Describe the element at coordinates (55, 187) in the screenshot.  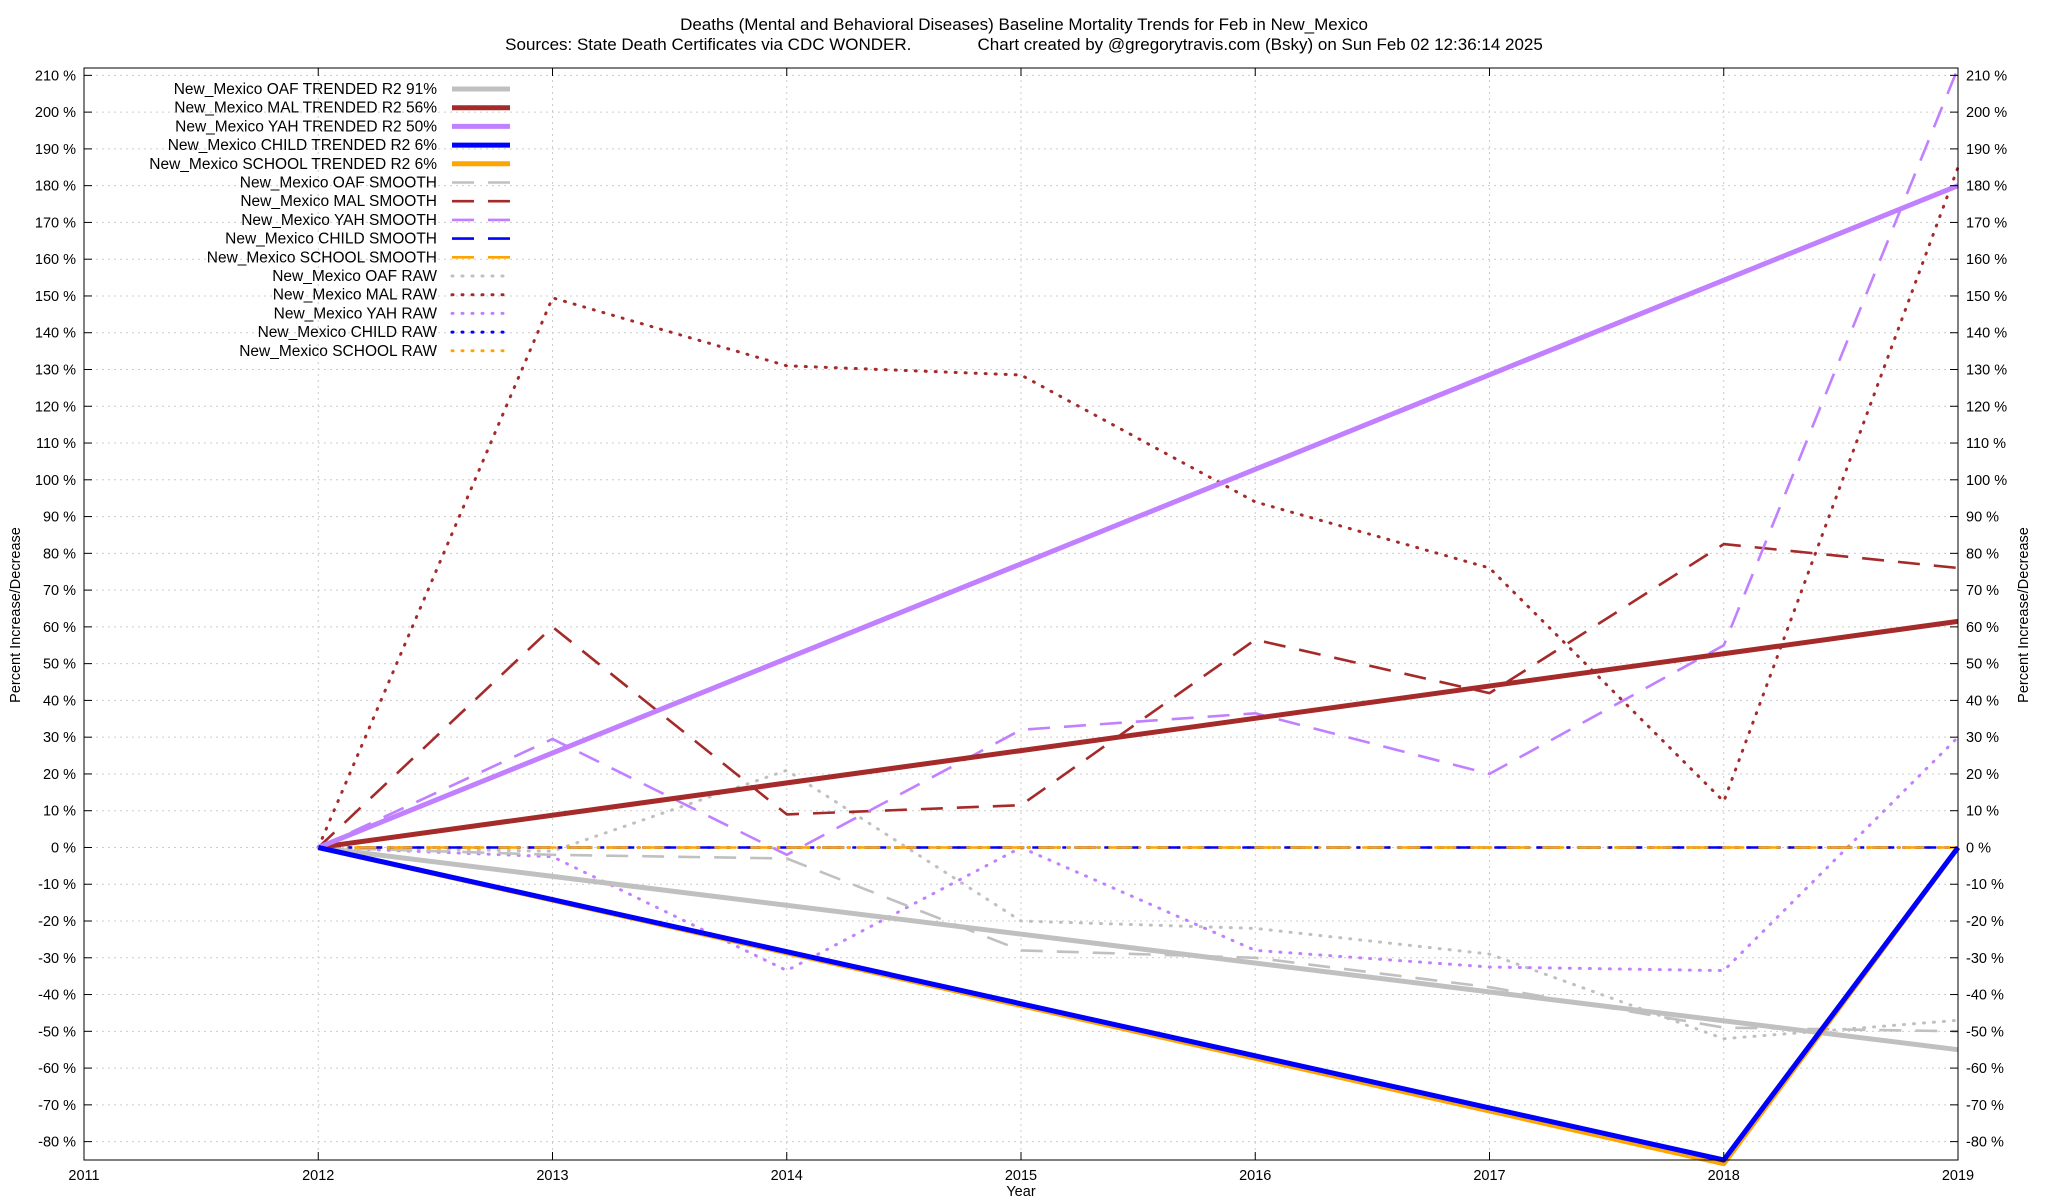
I see `y-tick-label-left: 180 %` at that location.